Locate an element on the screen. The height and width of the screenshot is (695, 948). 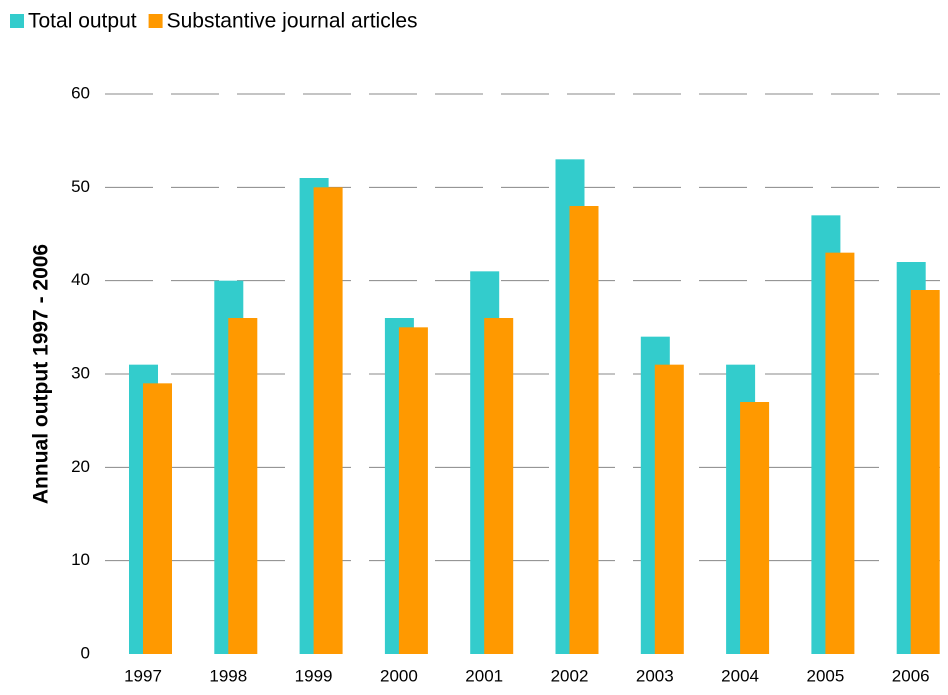
x-tick-label: 2003 is located at coordinates (655, 675).